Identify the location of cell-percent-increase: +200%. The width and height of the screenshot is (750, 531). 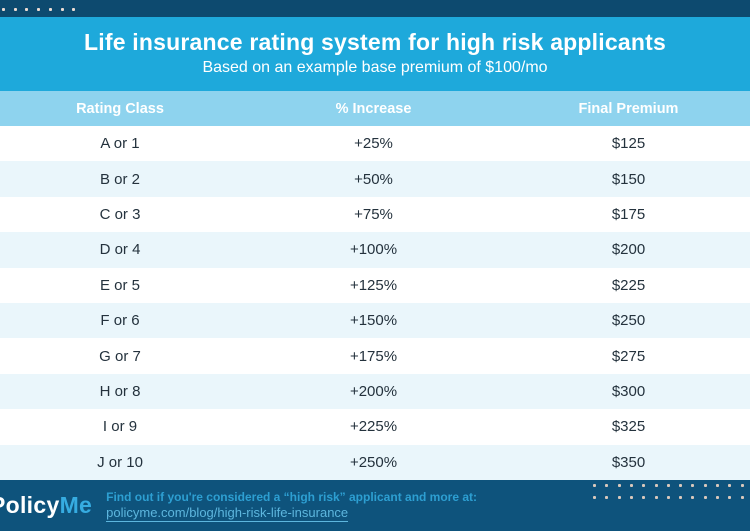
(373, 392).